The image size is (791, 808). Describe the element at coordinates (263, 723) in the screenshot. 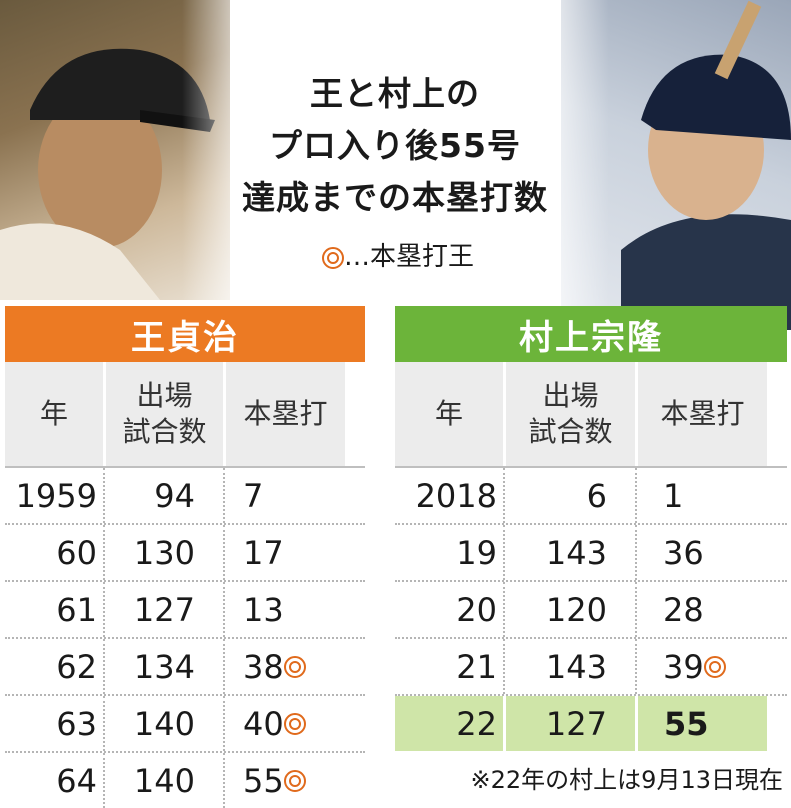

I see `hr-value: 40` at that location.